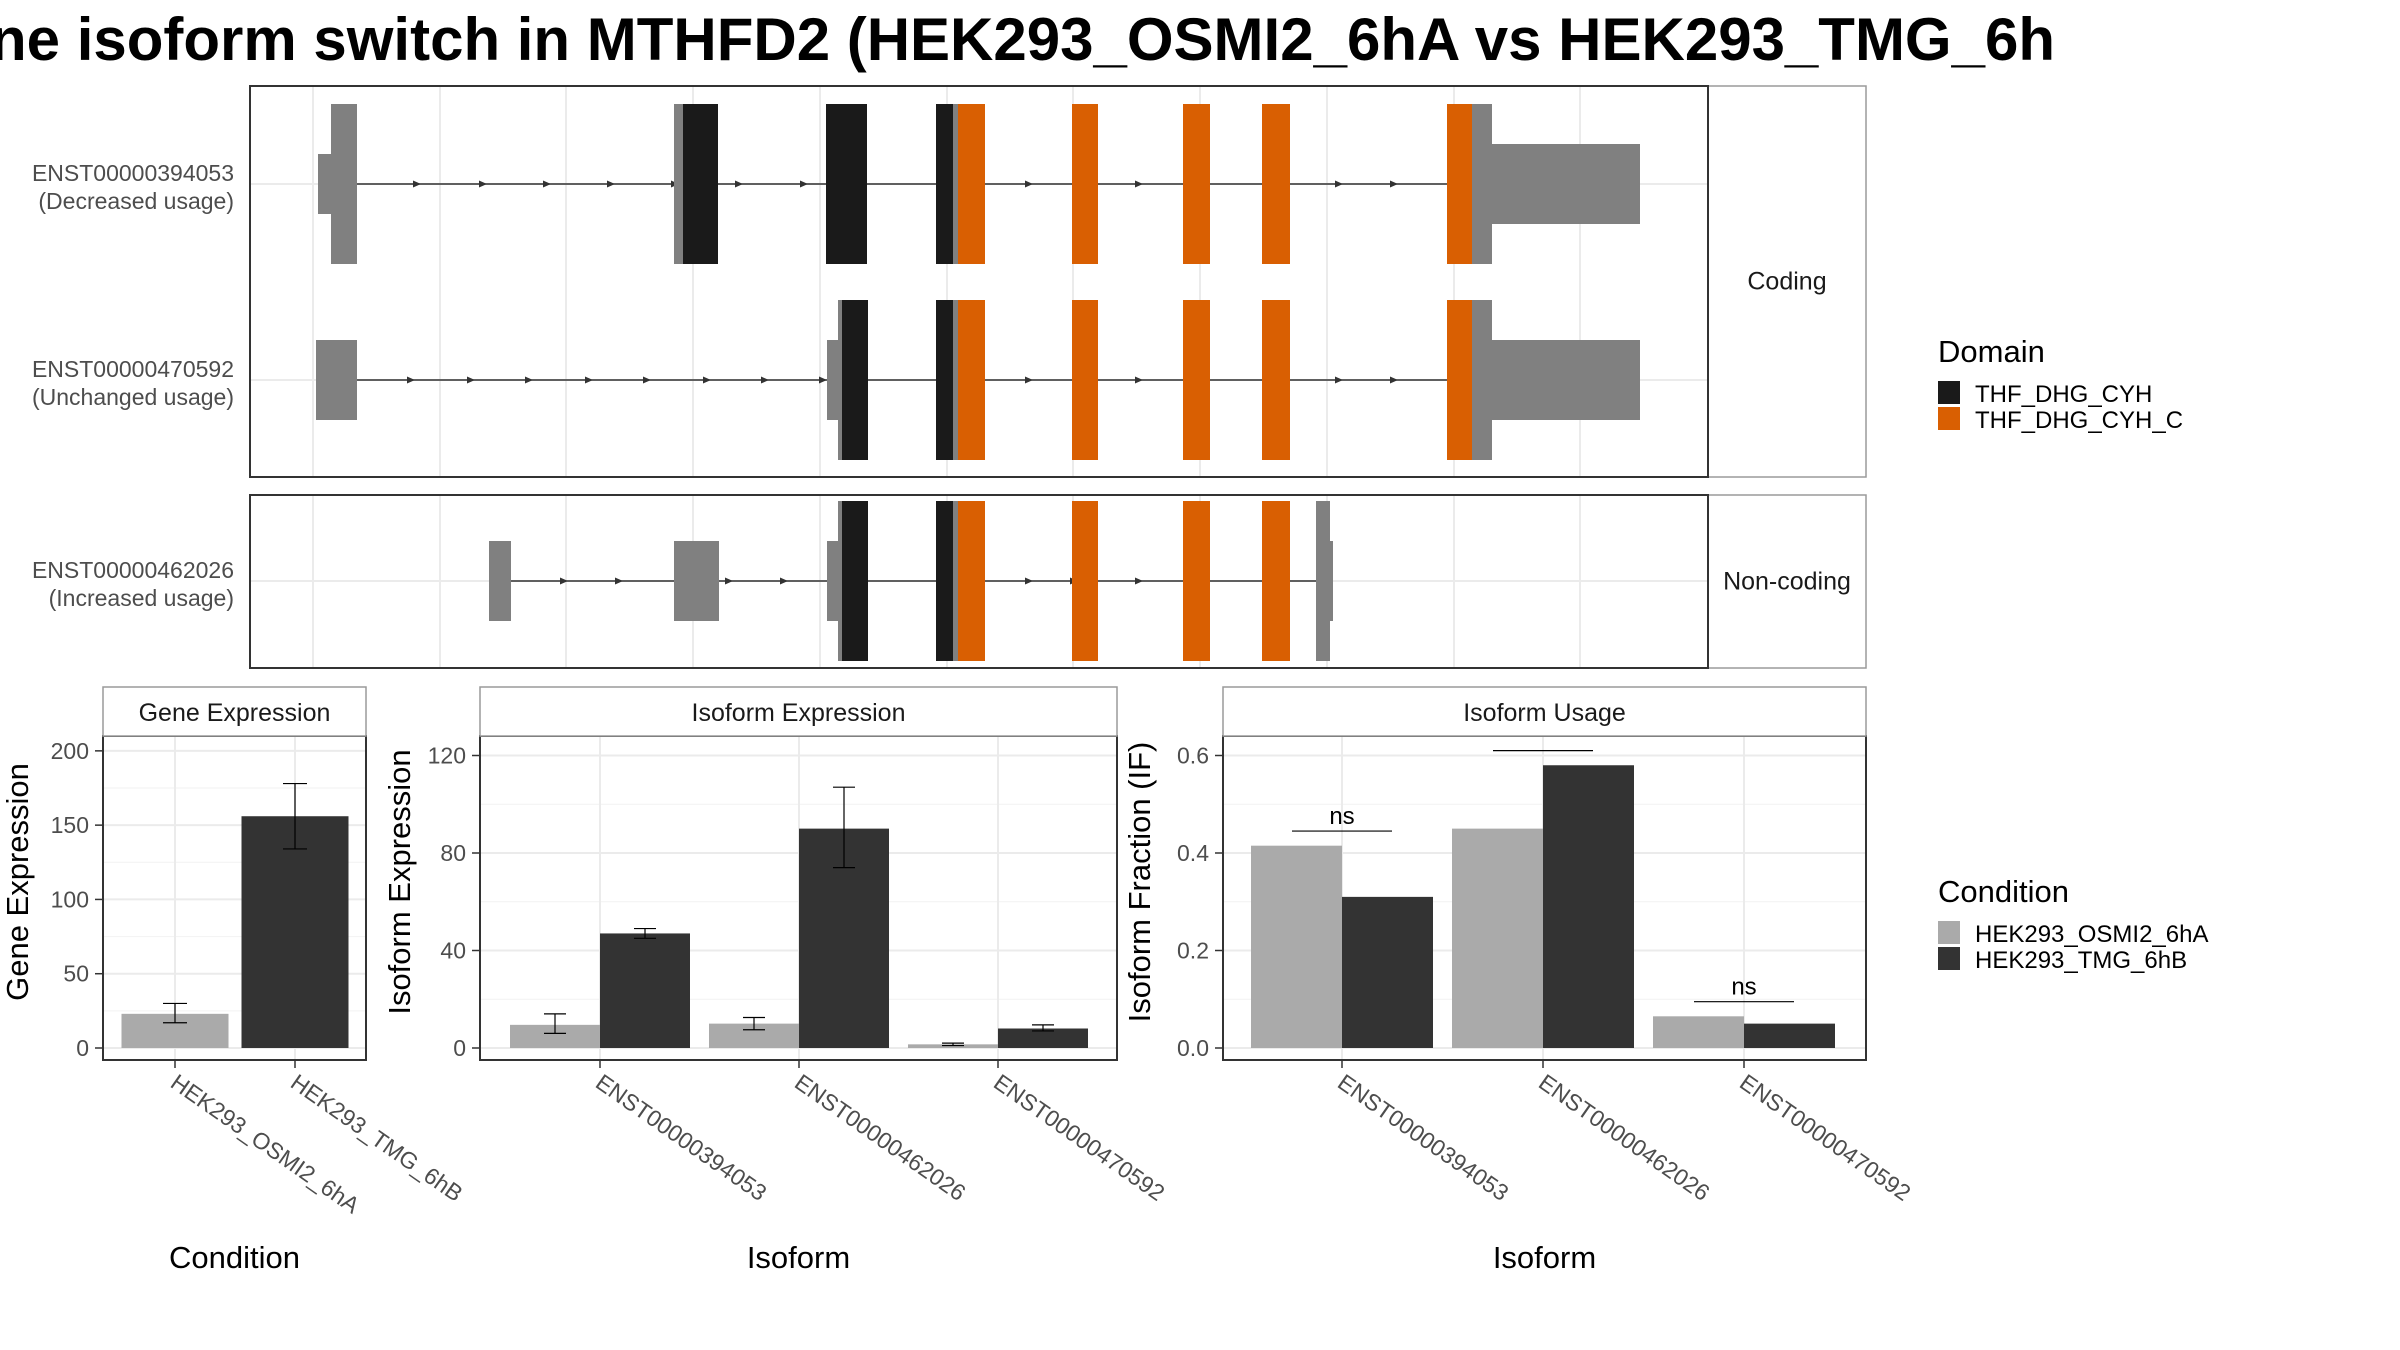 The width and height of the screenshot is (2400, 1350). What do you see at coordinates (1544, 713) in the screenshot?
I see `chart-title: Isoform Usage` at bounding box center [1544, 713].